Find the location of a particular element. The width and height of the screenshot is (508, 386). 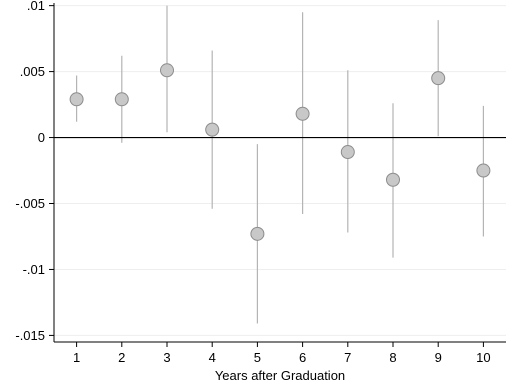

y-tick-label-0: .01 is located at coordinates (36, 6).